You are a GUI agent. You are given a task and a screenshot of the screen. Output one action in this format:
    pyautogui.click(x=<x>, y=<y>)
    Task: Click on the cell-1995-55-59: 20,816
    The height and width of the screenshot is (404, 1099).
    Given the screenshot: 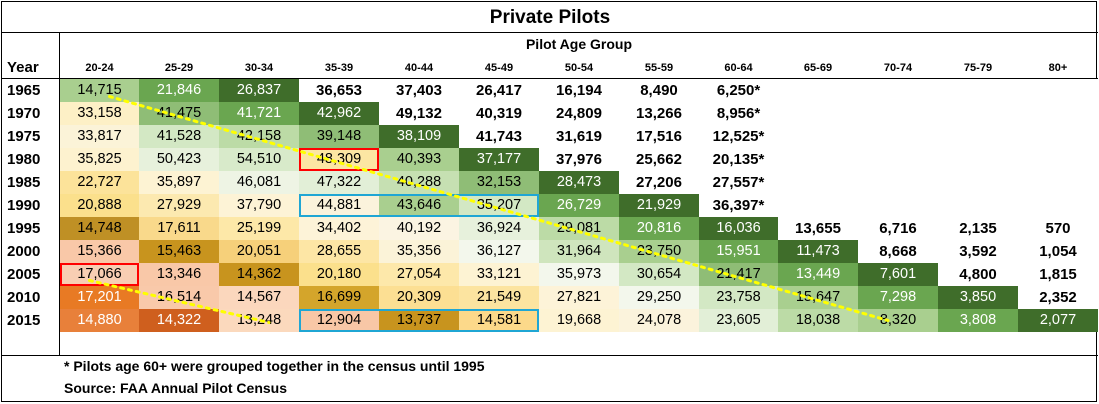 What is the action you would take?
    pyautogui.click(x=659, y=228)
    